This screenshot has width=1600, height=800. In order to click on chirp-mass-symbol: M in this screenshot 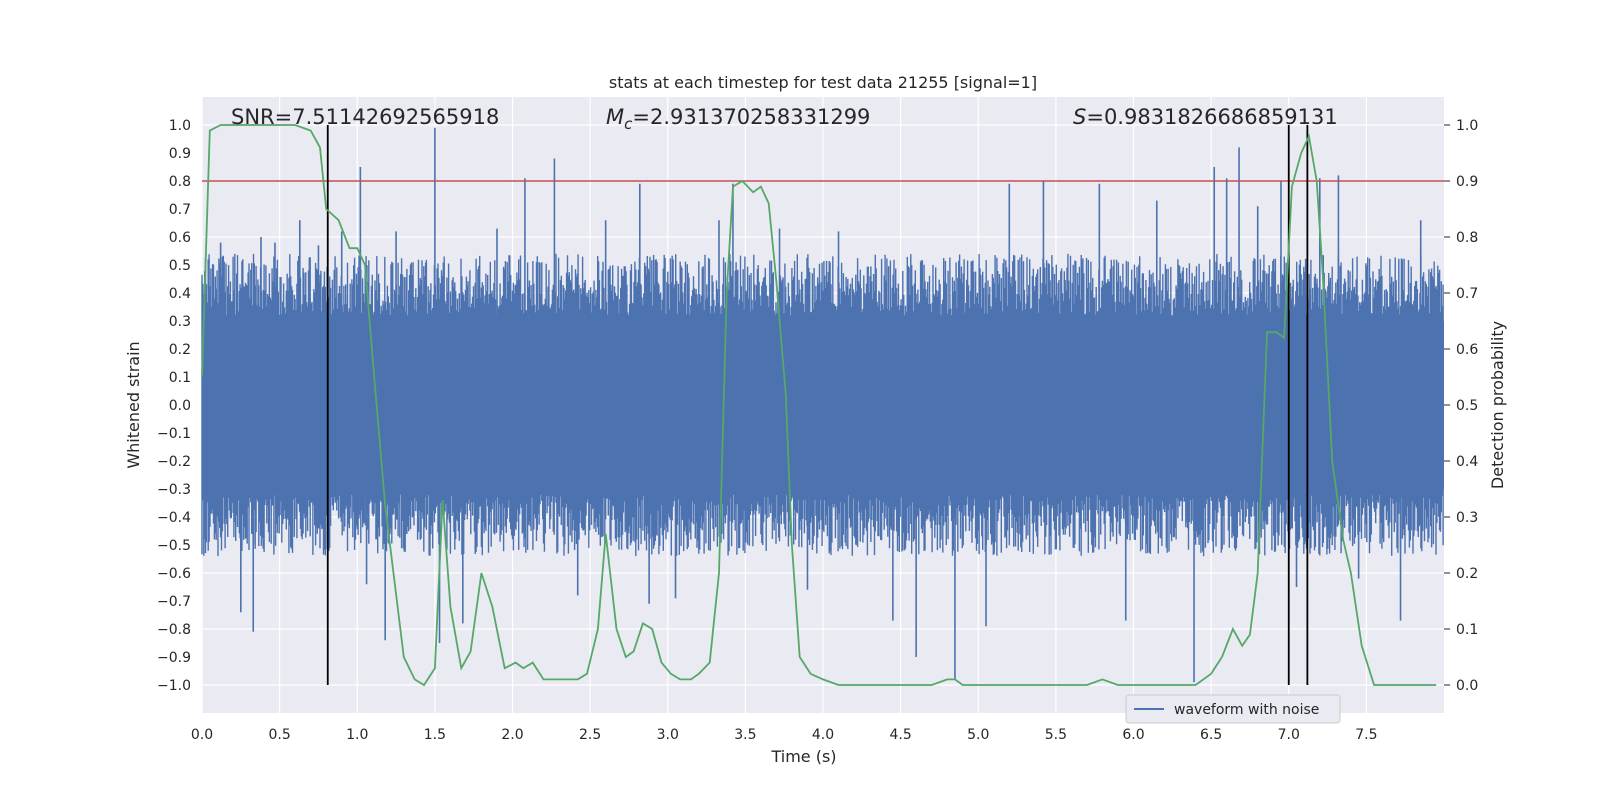, I will do `click(615, 117)`.